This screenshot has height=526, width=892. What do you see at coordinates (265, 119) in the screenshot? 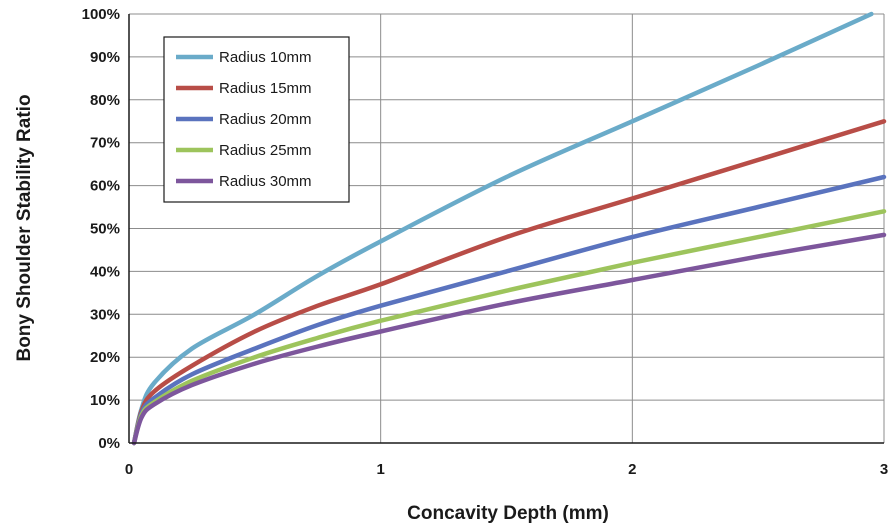
I see `legend-label-radius-20mm: Radius 20mm` at bounding box center [265, 119].